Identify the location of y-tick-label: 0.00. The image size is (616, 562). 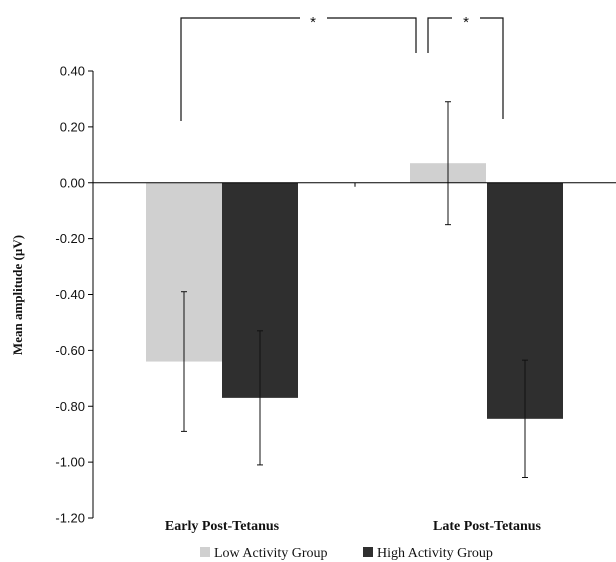
(72, 182).